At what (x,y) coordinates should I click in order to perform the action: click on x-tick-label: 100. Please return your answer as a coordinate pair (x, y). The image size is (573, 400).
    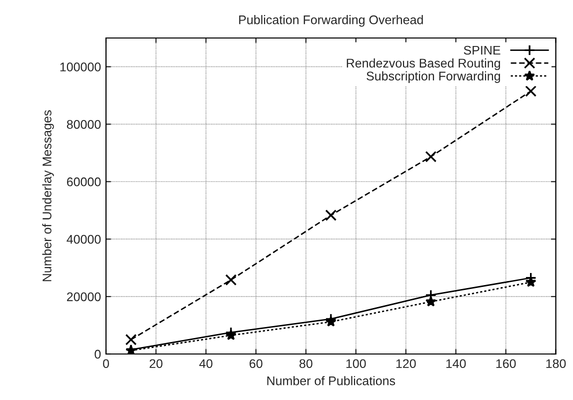
    Looking at the image, I should click on (356, 363).